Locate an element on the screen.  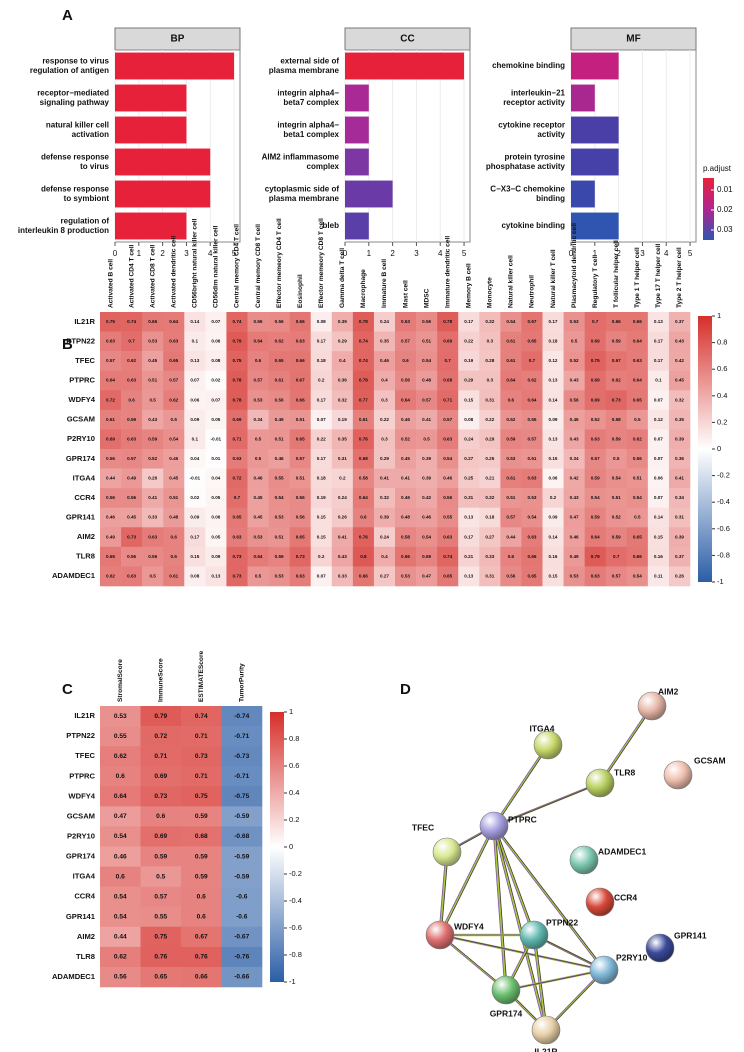
cell-label: 0.6 is located at coordinates (511, 399).